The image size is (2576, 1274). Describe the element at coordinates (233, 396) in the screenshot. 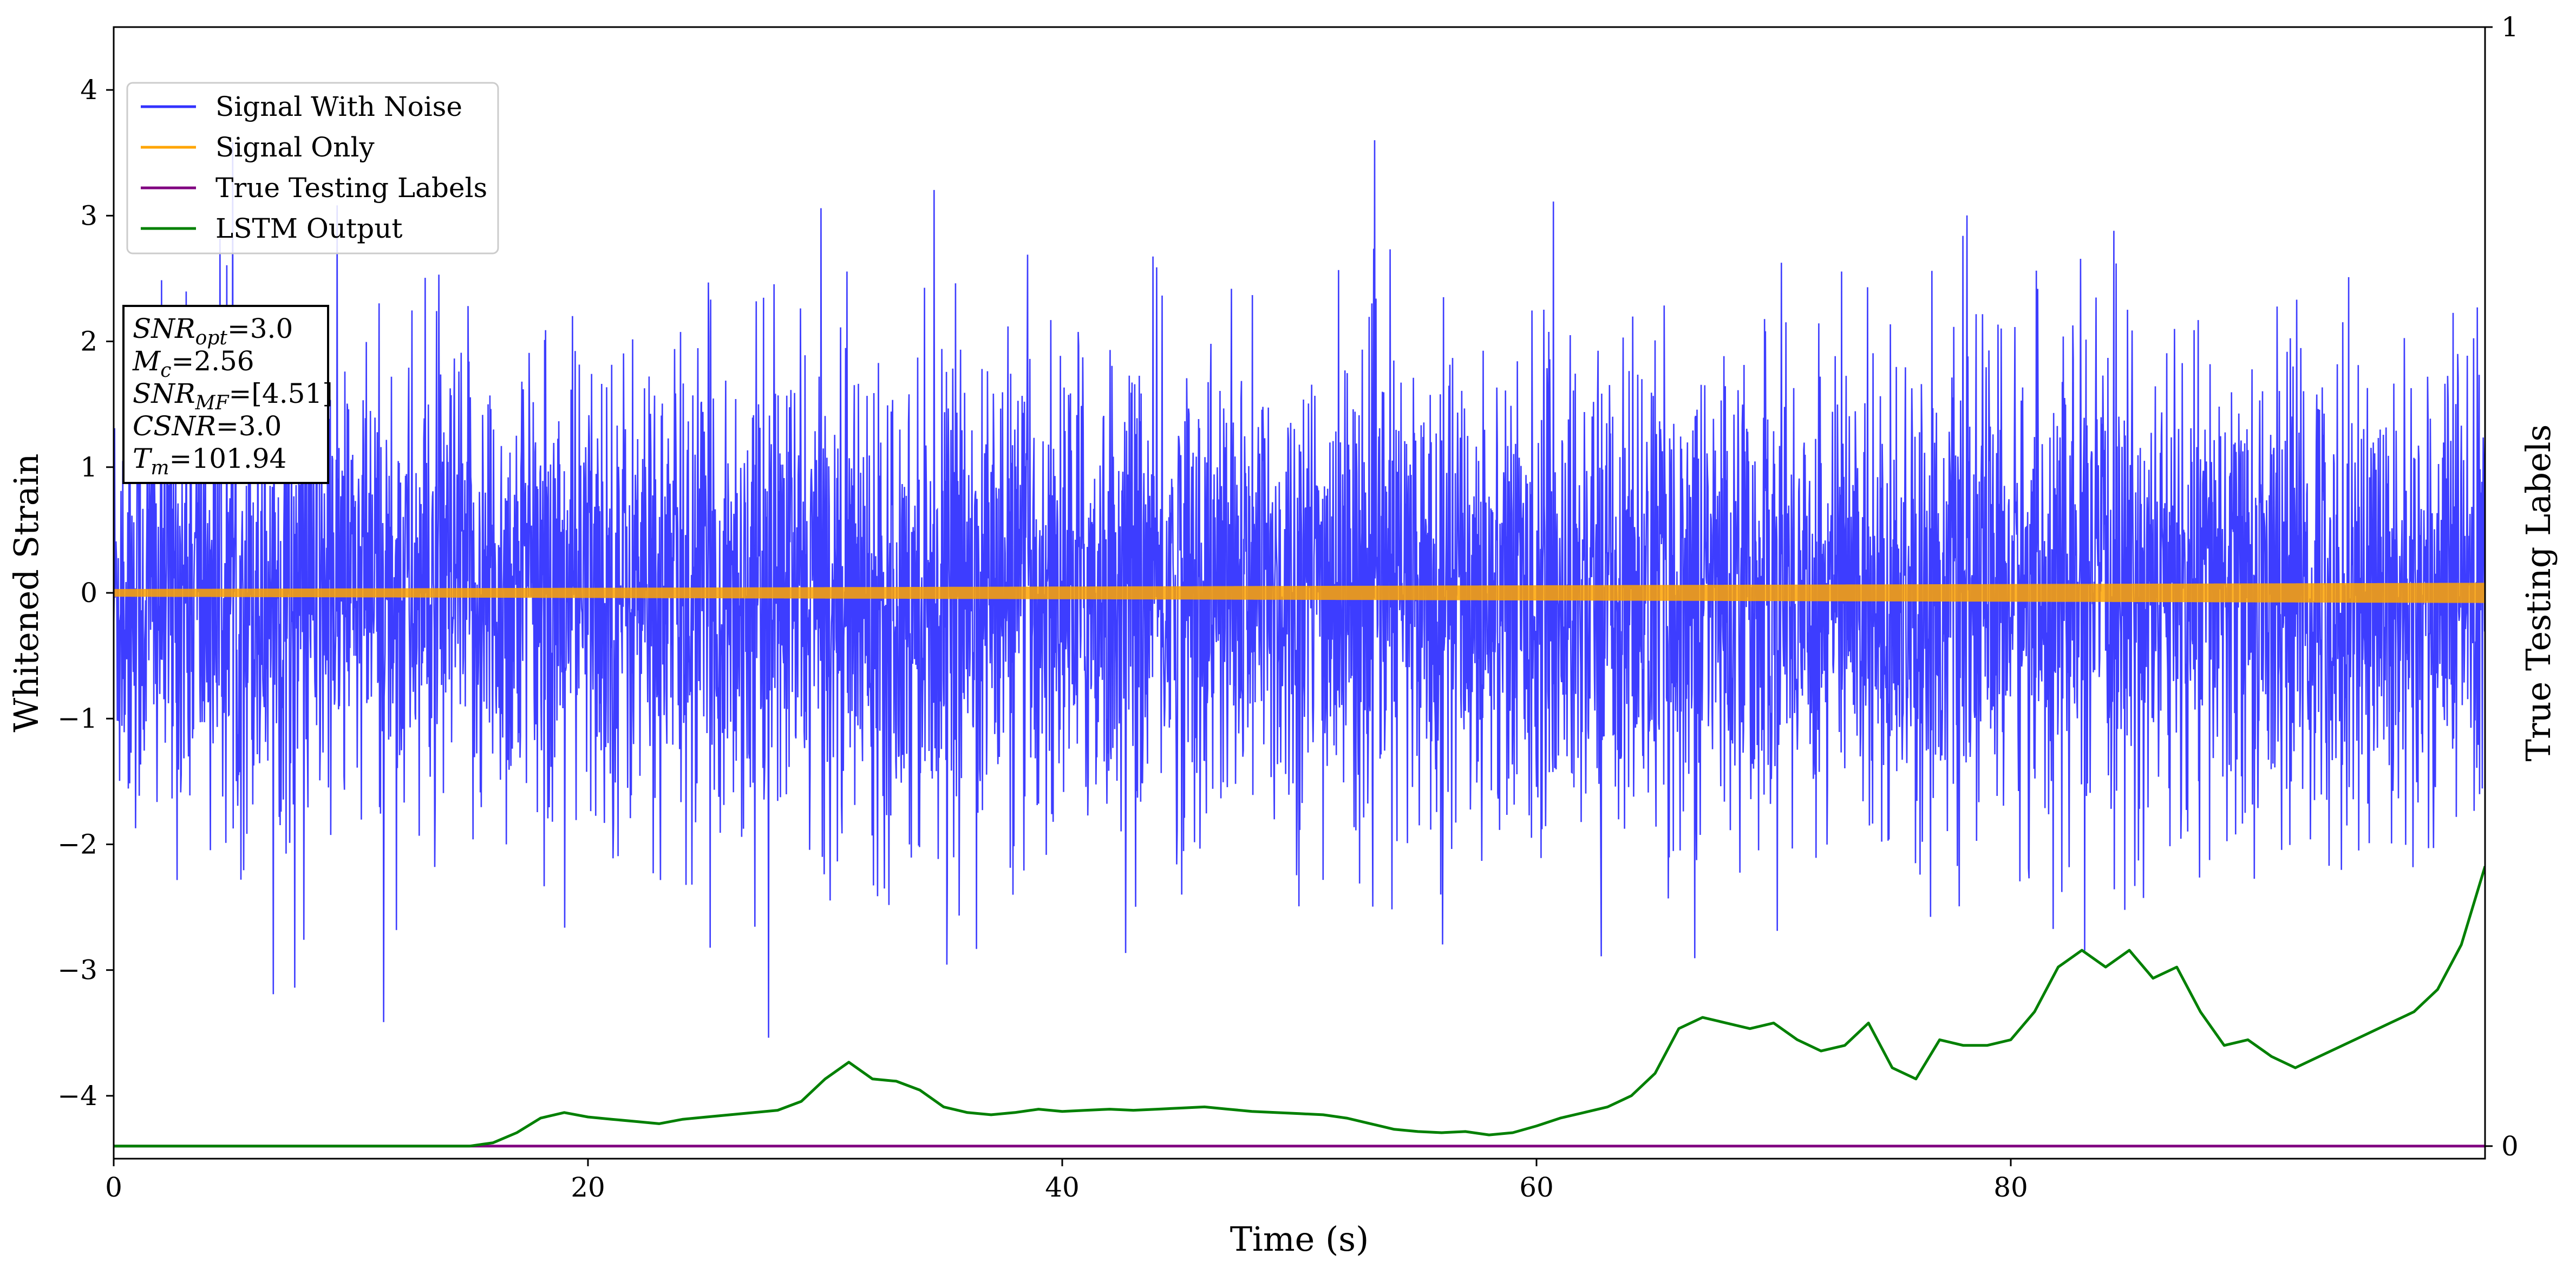

I see `annotation-line: SNRMF=[4.51]` at that location.